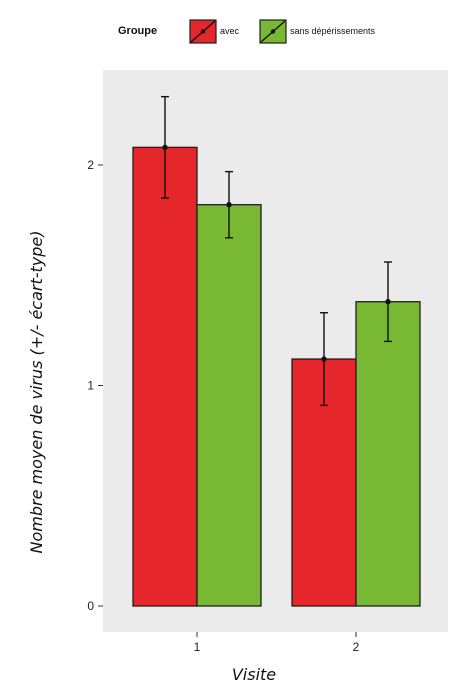 Image resolution: width=460 pixels, height=689 pixels. I want to click on y-axis-title: Nombre moyen de virus (+/- écart-type), so click(36, 391).